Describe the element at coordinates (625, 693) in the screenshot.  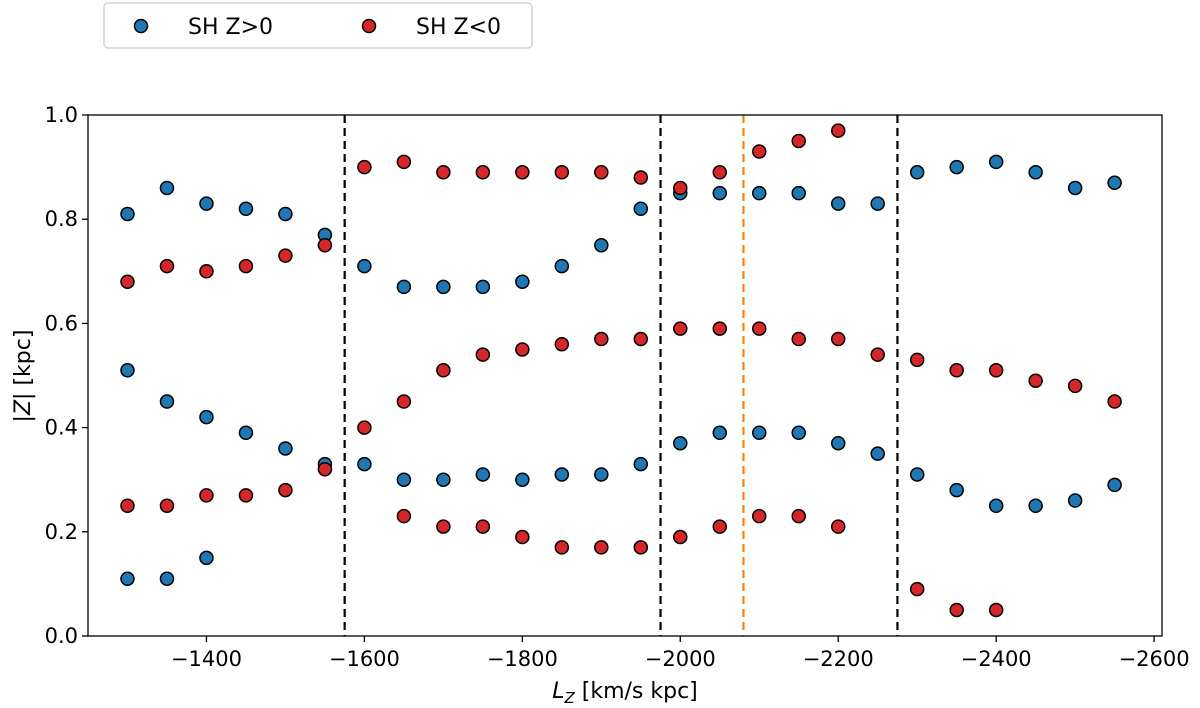
I see `x-axis-label: LZ [km/s kpc]` at that location.